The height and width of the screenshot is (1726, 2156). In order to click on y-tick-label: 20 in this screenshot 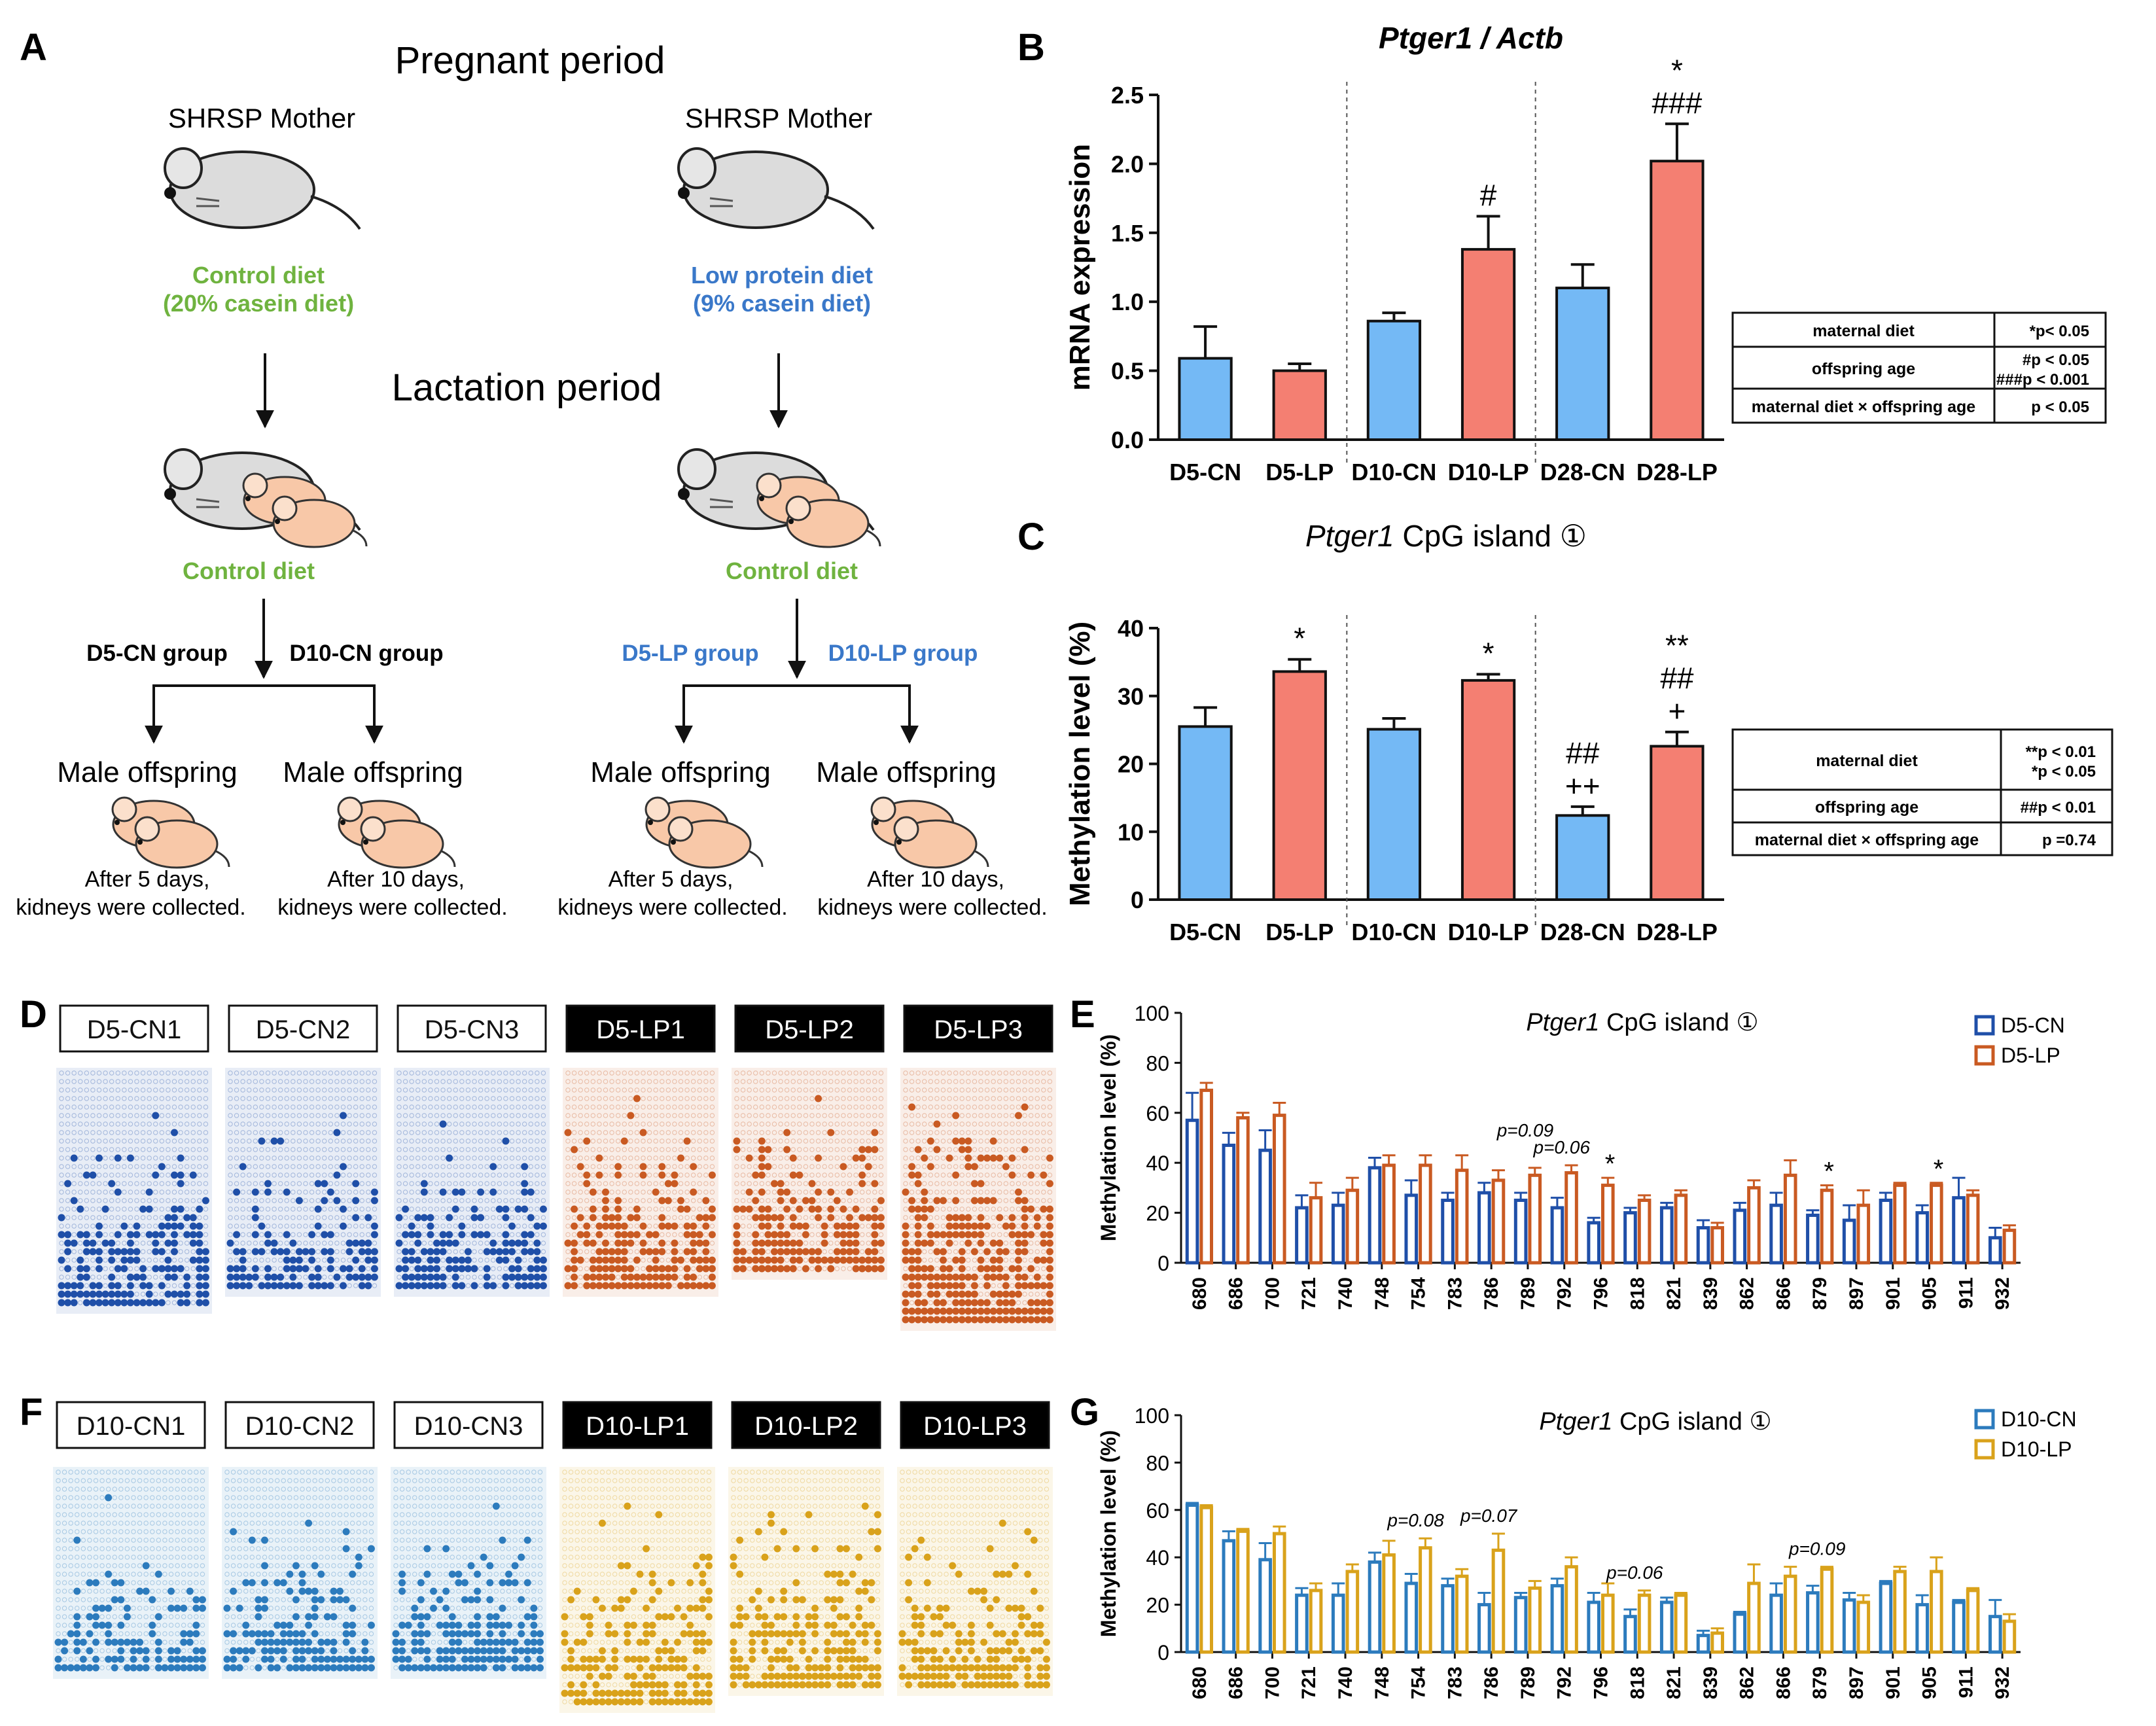, I will do `click(1131, 764)`.